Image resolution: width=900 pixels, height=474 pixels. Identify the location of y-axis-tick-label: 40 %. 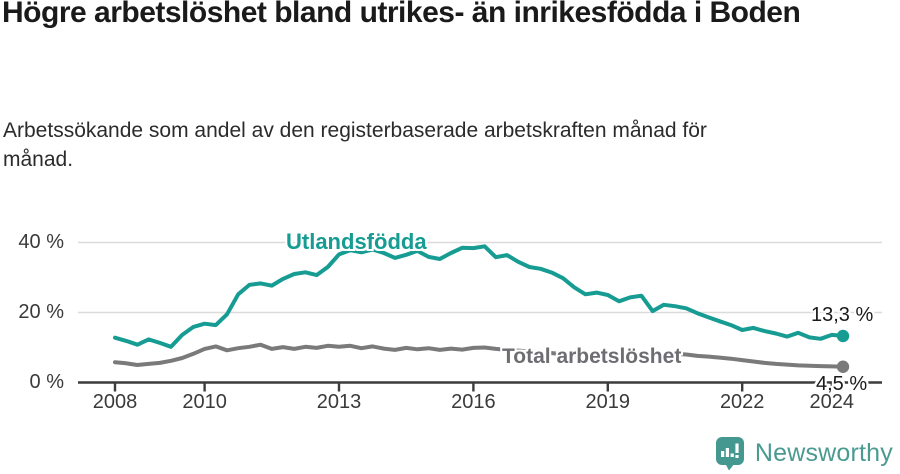
(41, 241).